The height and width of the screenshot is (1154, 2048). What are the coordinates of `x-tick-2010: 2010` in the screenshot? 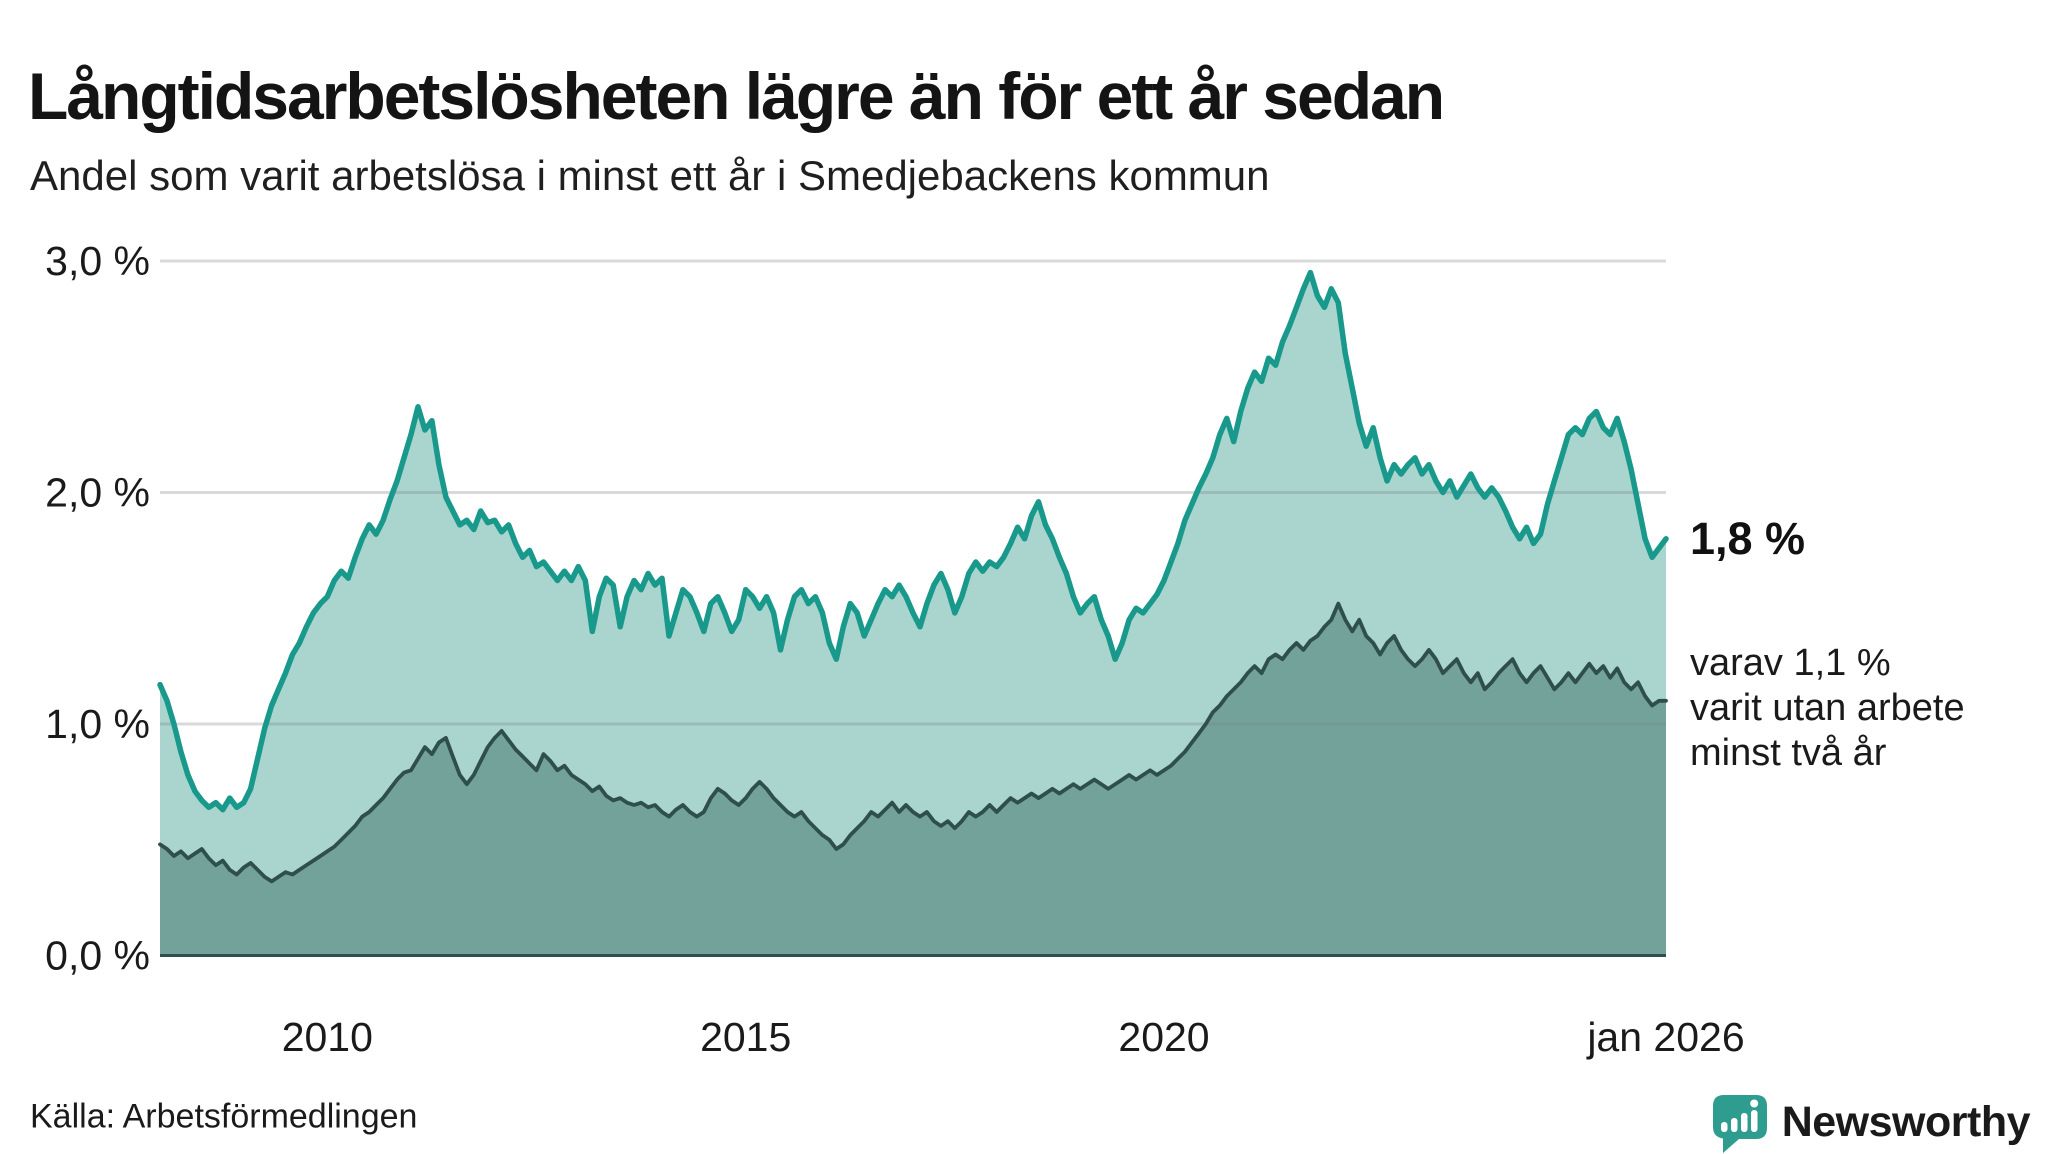 It's located at (327, 1037).